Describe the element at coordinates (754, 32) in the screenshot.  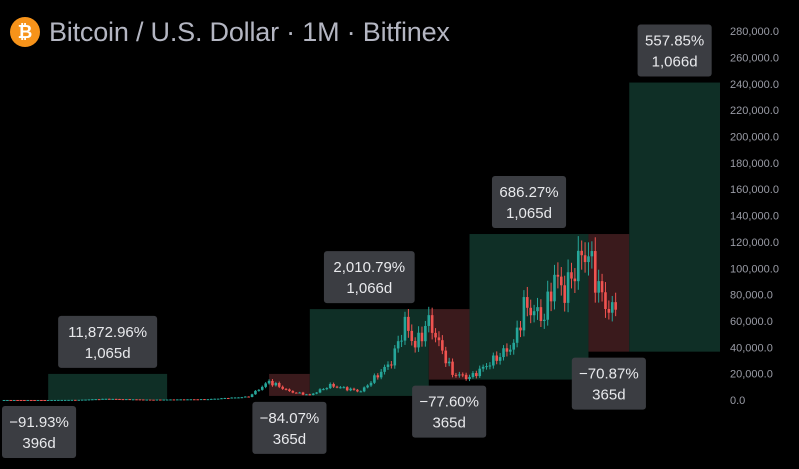
I see `y-tick-label: 280,000.0` at that location.